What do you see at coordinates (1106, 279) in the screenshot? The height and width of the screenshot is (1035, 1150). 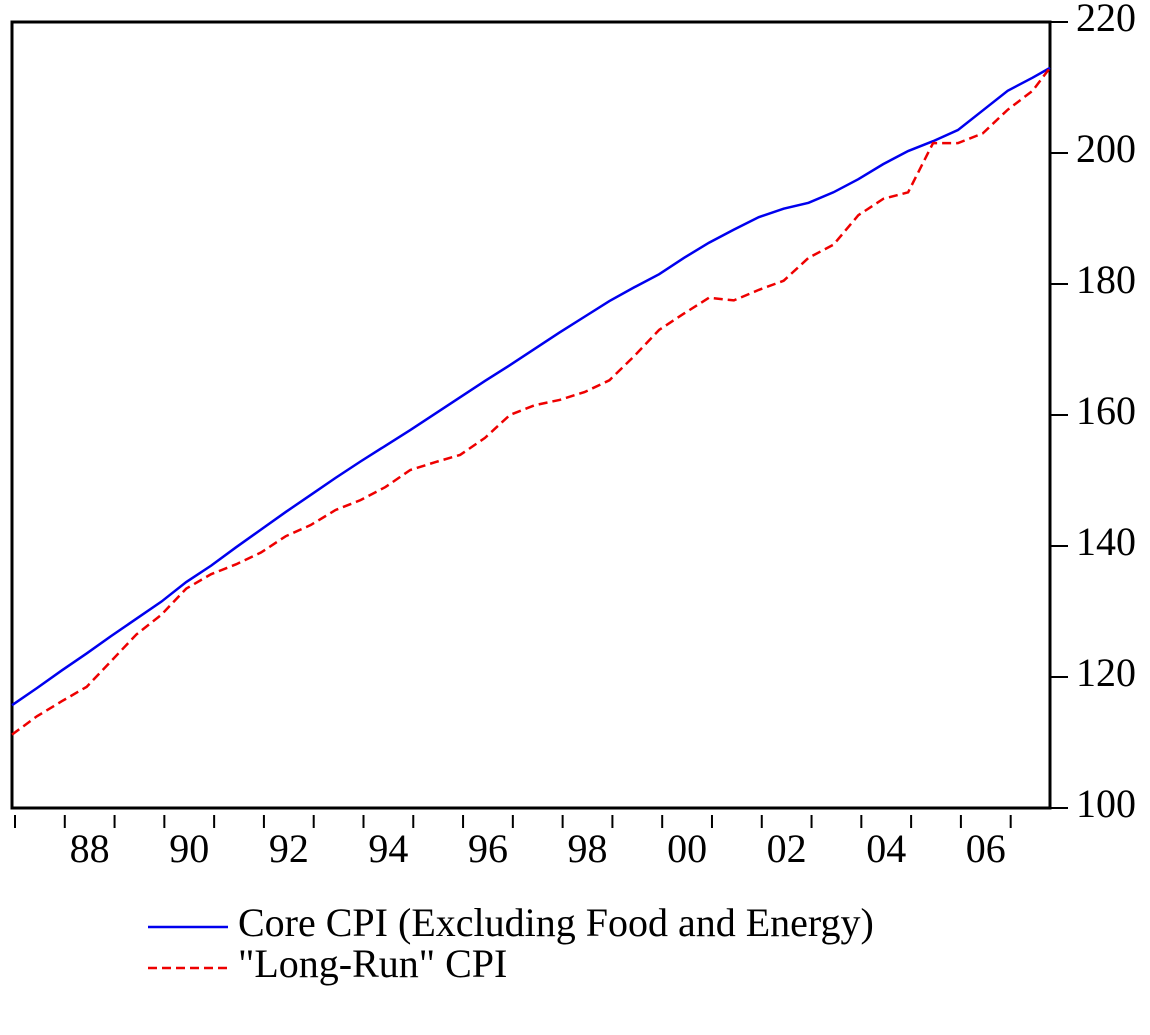 I see `y-tick-label: 180` at bounding box center [1106, 279].